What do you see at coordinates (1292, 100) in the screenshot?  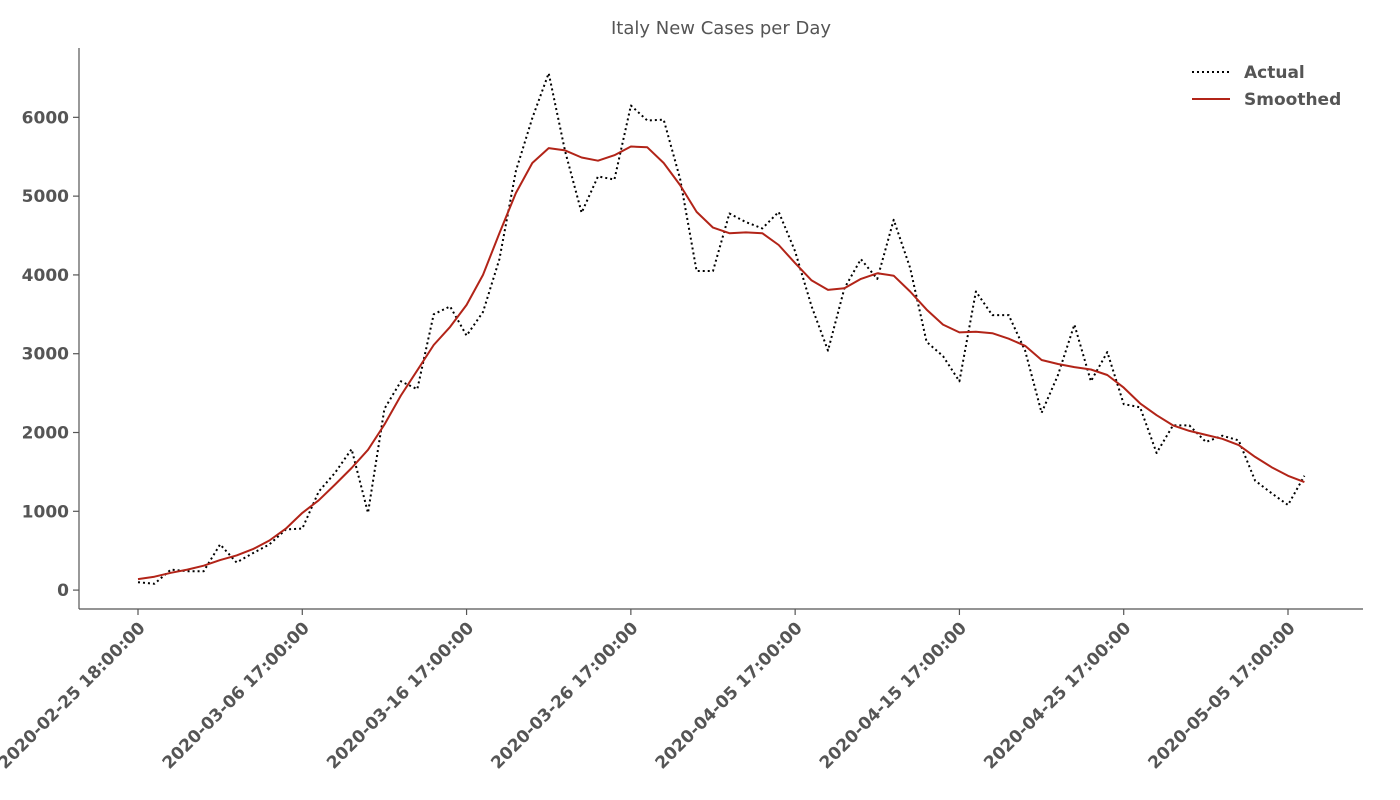 I see `legend-smoothed-label: Smoothed` at bounding box center [1292, 100].